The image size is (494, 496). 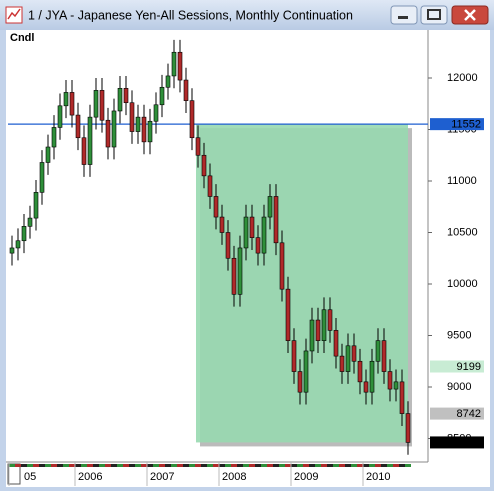 What do you see at coordinates (378, 477) in the screenshot?
I see `x-tick-label: 2010` at bounding box center [378, 477].